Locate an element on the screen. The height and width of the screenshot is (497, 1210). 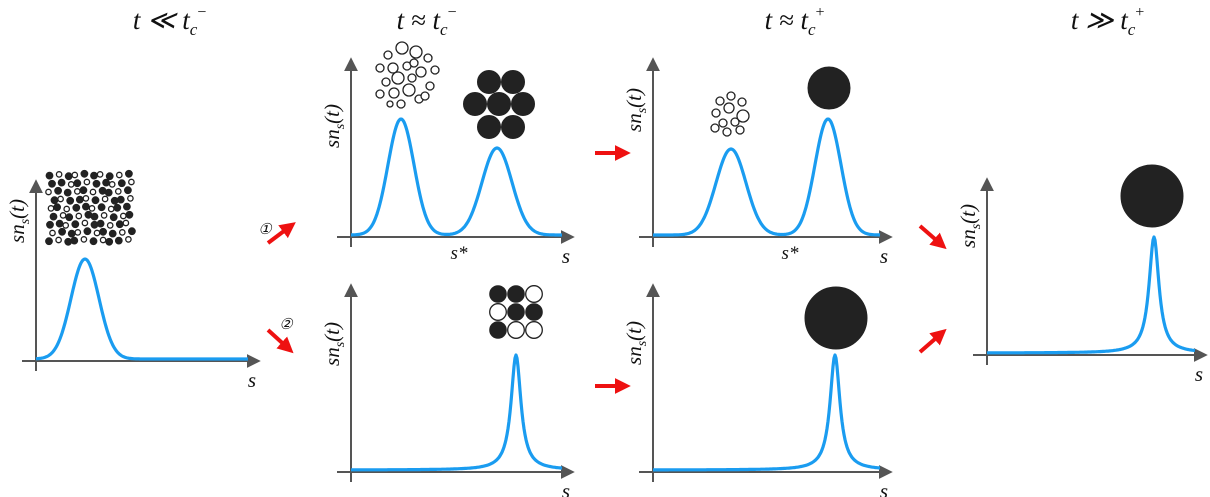
arrow-top-merge is located at coordinates (932, 237).